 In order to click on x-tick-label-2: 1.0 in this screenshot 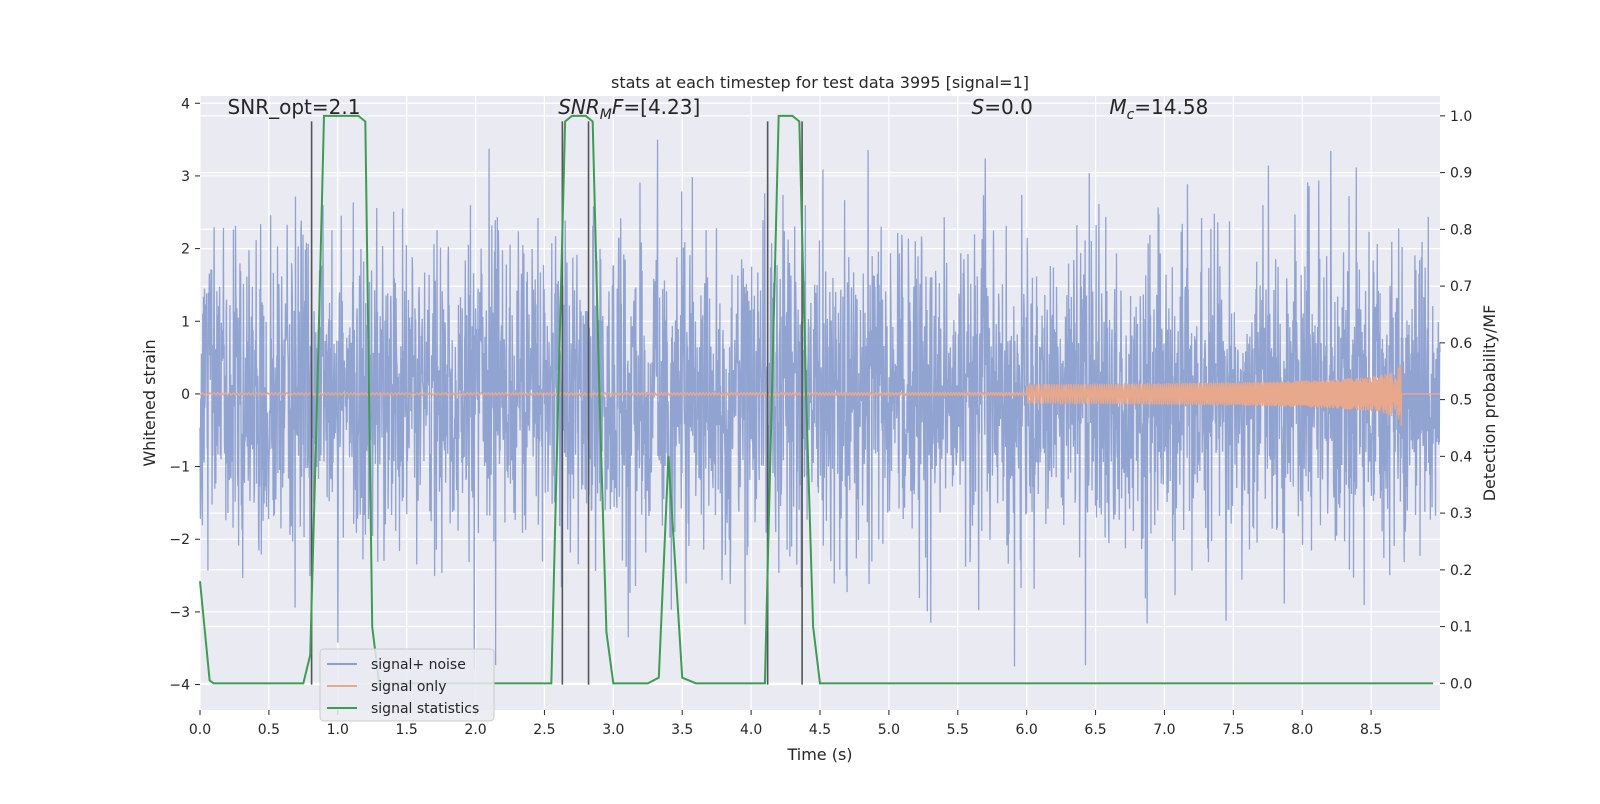, I will do `click(338, 730)`.